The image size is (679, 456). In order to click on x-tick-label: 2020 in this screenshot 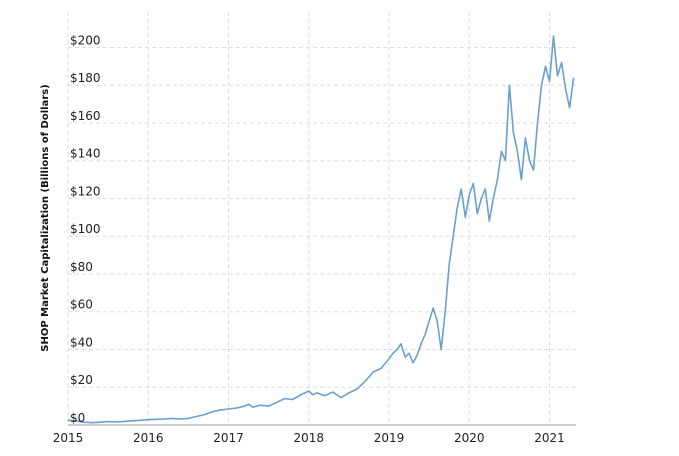, I will do `click(469, 438)`.